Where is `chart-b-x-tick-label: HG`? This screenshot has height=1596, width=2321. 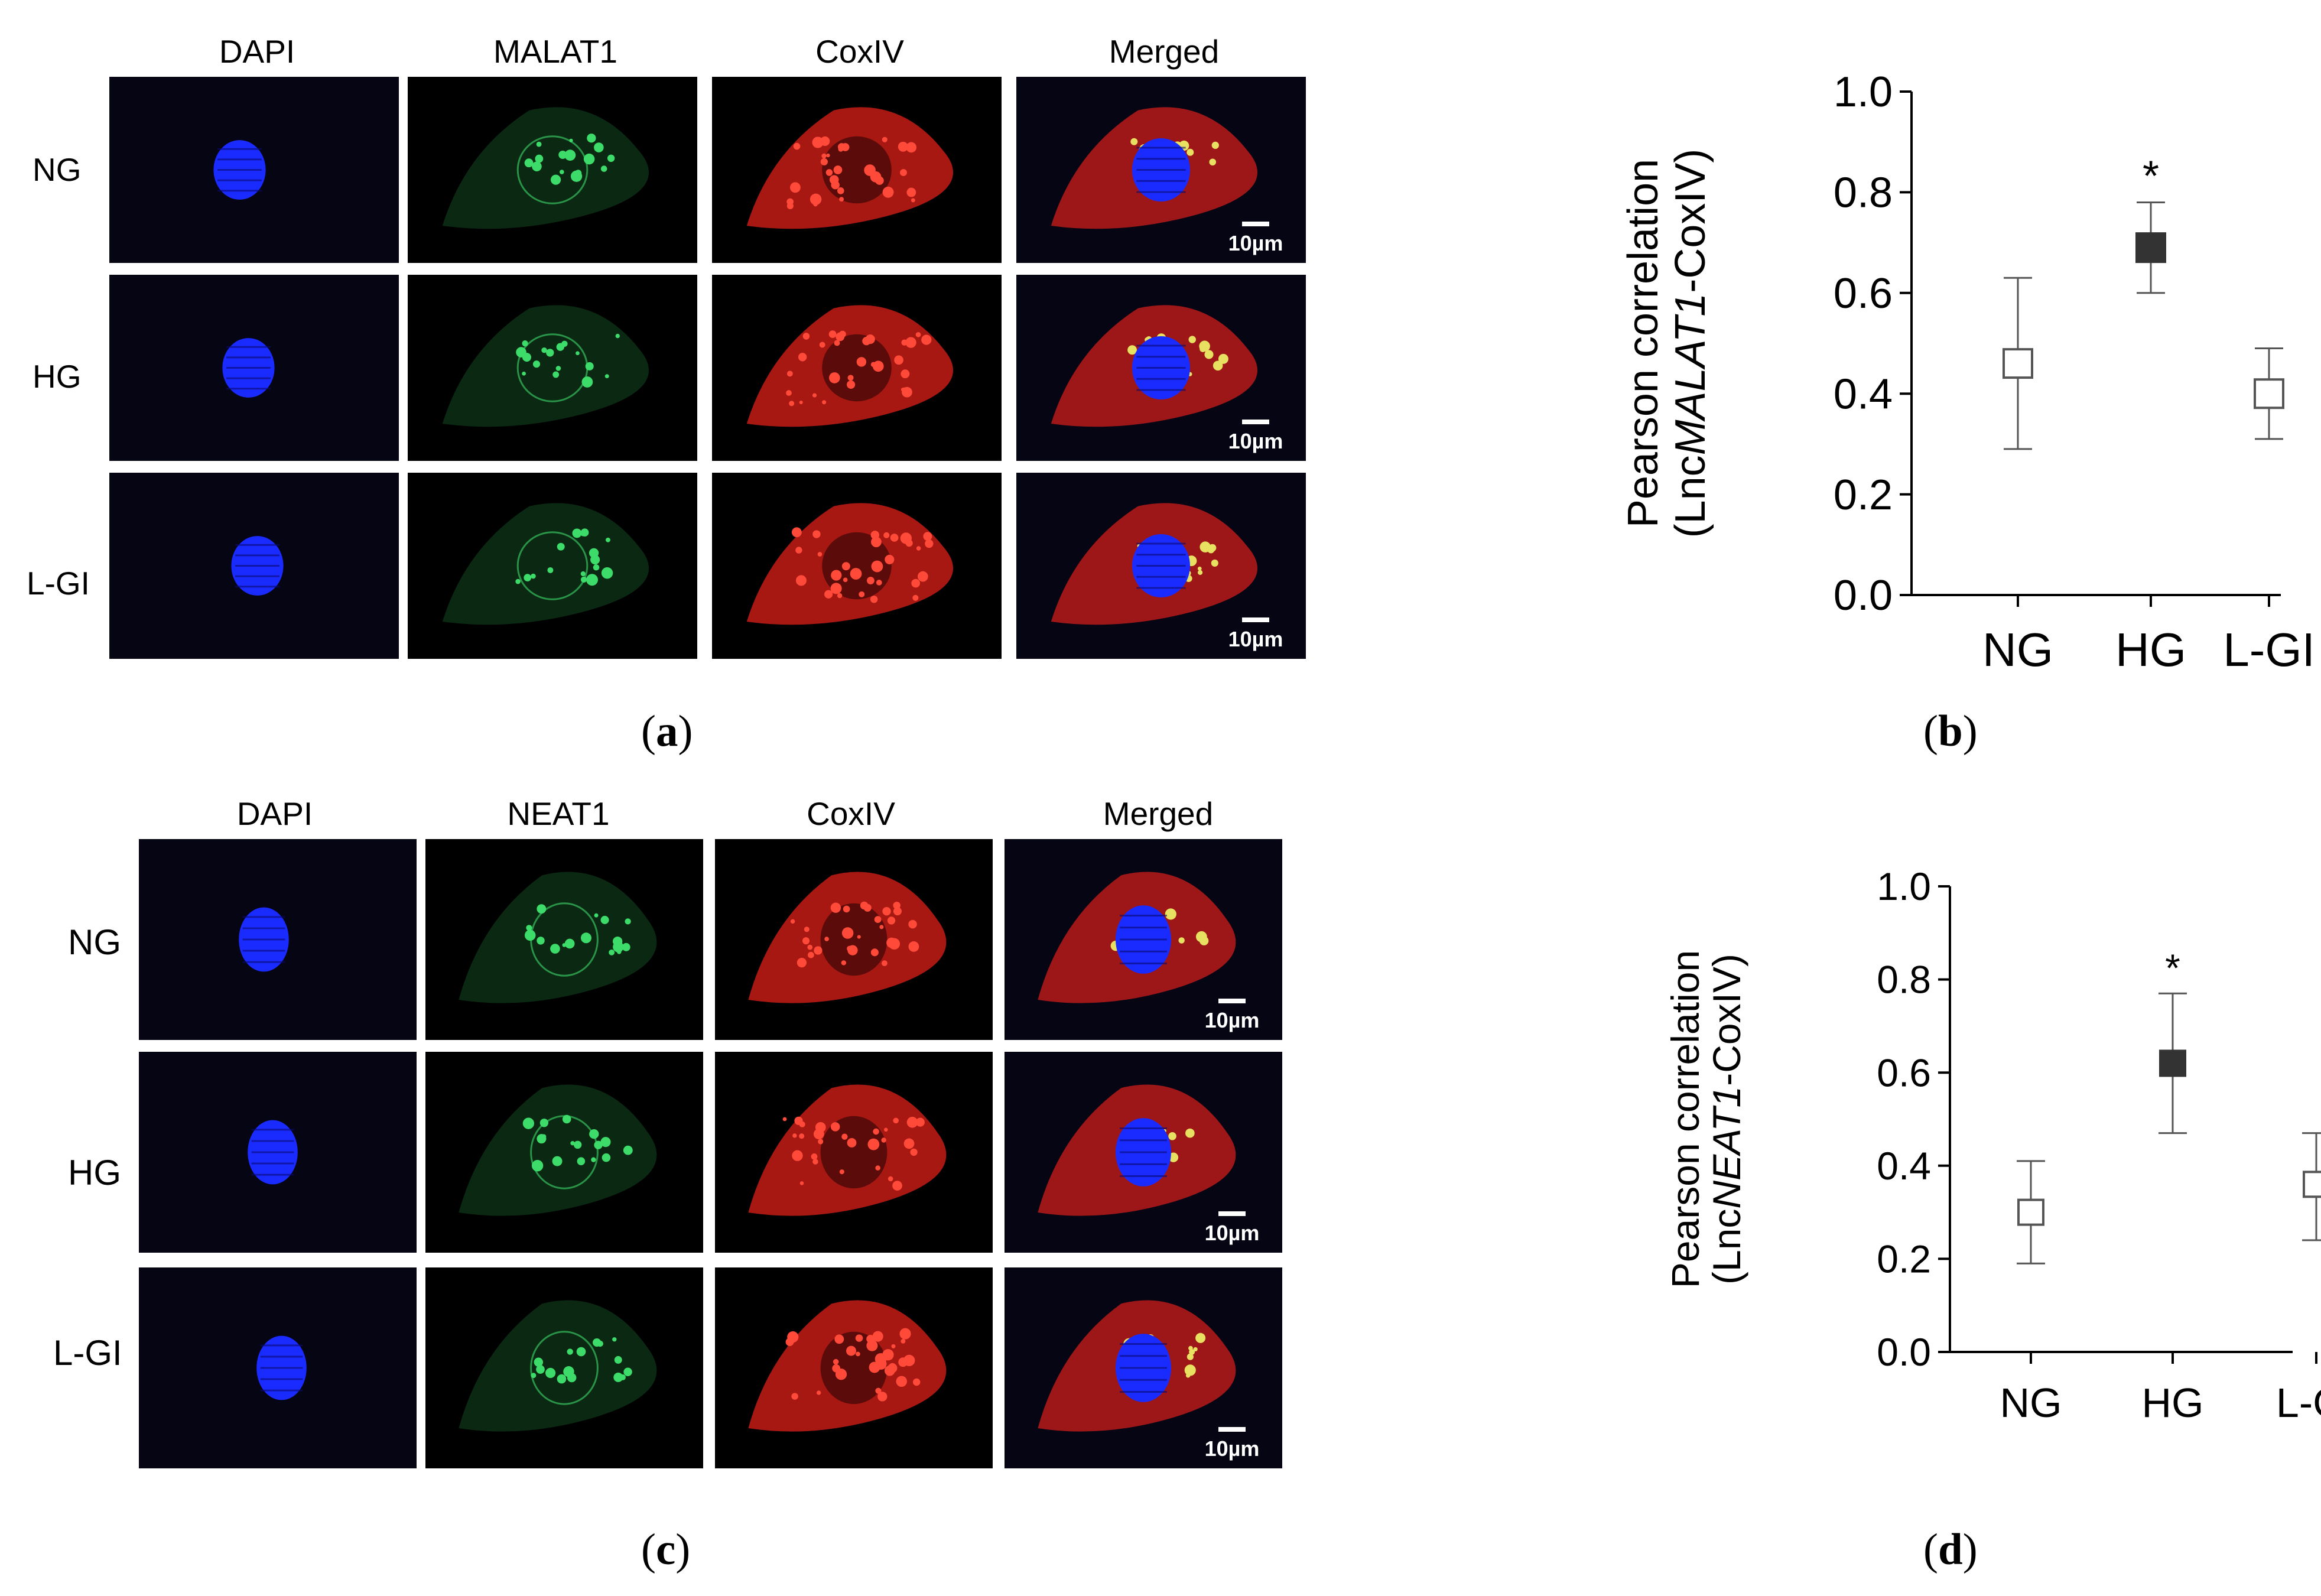 chart-b-x-tick-label: HG is located at coordinates (2150, 649).